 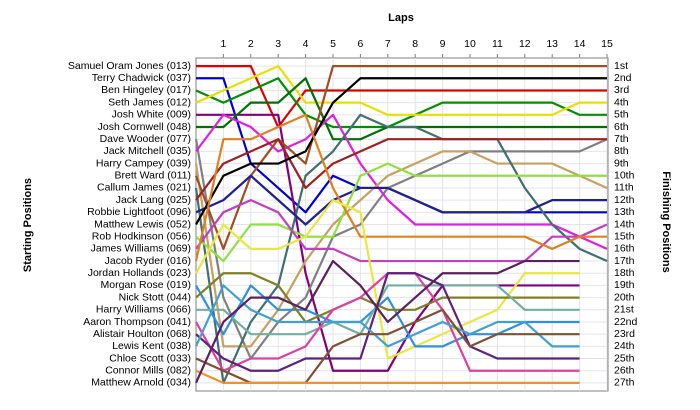 What do you see at coordinates (621, 102) in the screenshot?
I see `y2-tick-label: 4th` at bounding box center [621, 102].